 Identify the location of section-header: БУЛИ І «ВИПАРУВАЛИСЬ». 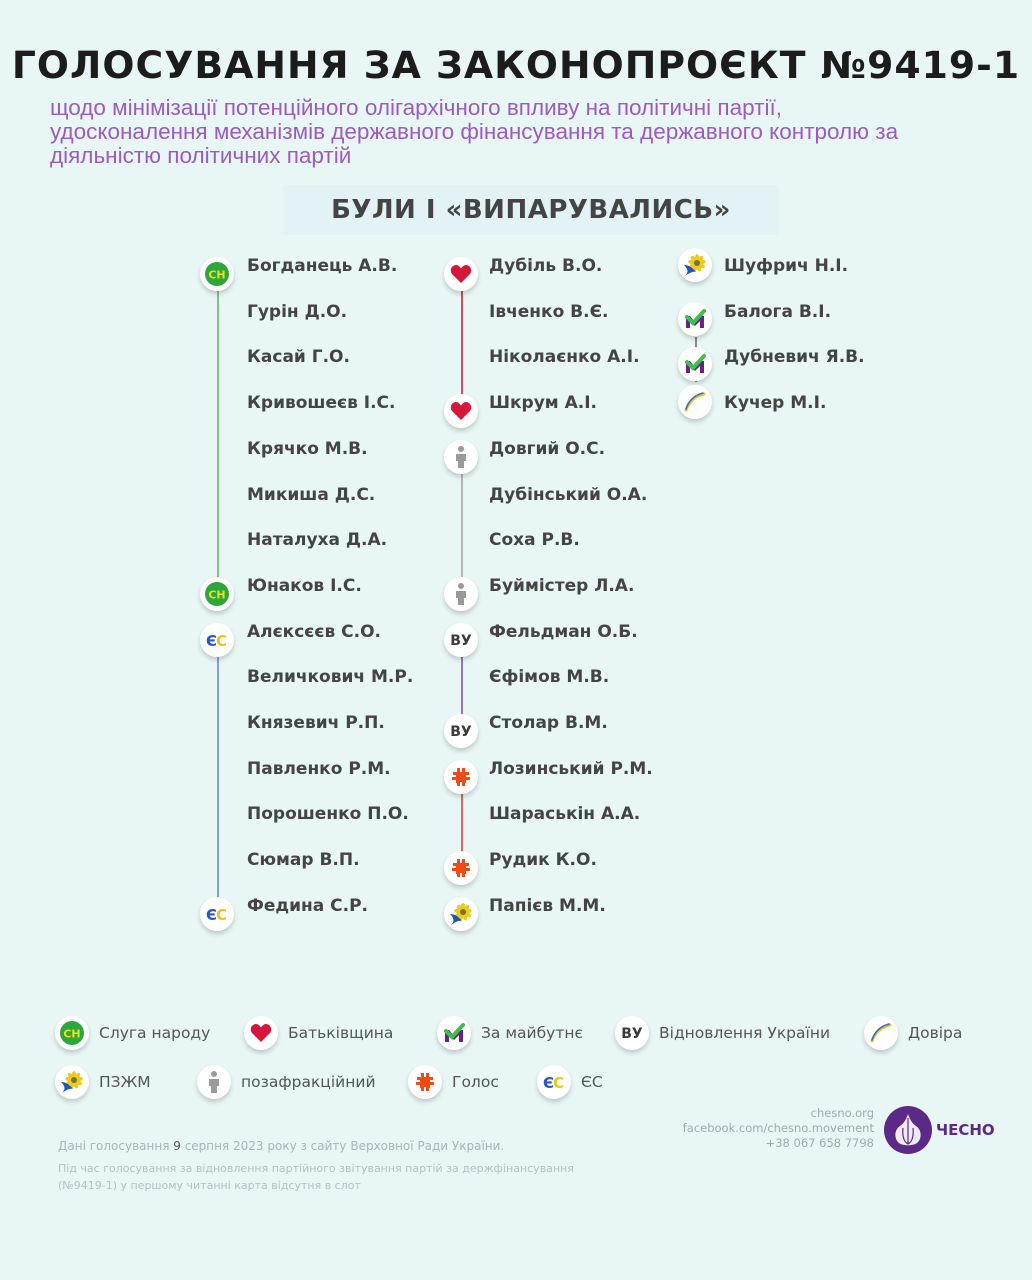
(531, 210).